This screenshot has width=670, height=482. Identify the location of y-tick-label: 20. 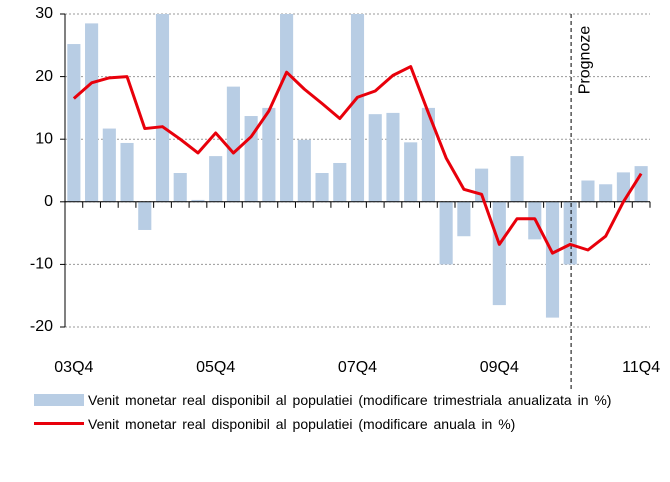
(44, 76).